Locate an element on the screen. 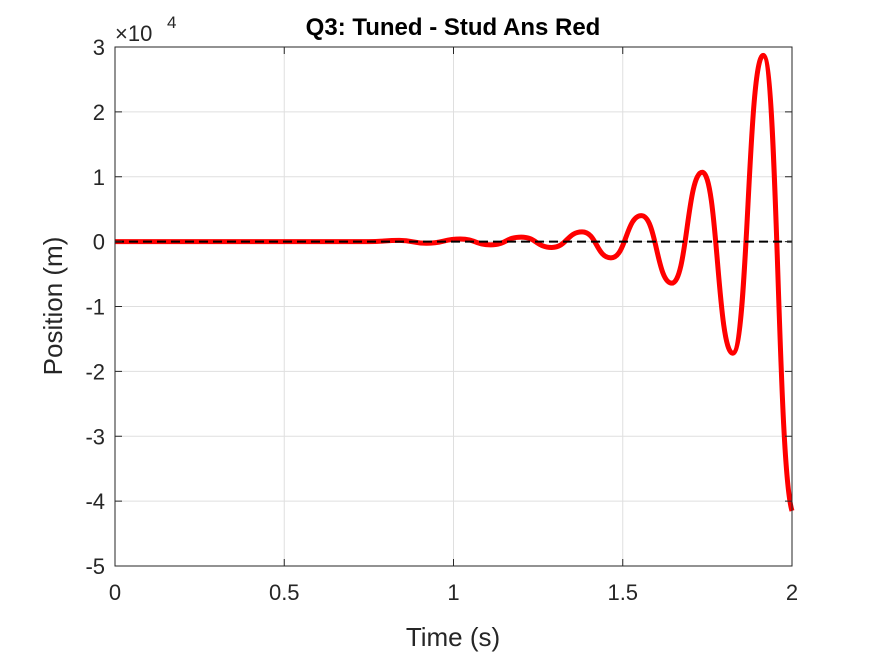  y-tick-label: -2 is located at coordinates (95, 371).